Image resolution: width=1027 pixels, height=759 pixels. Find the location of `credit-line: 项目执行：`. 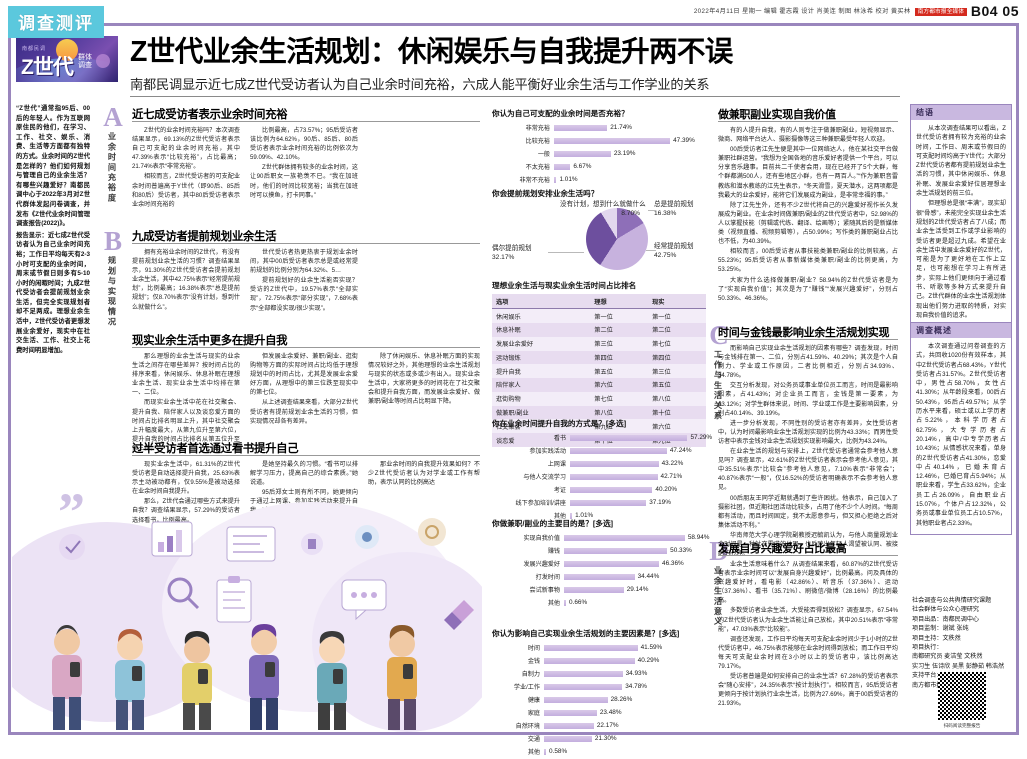

credit-line: 项目执行： is located at coordinates (927, 648).